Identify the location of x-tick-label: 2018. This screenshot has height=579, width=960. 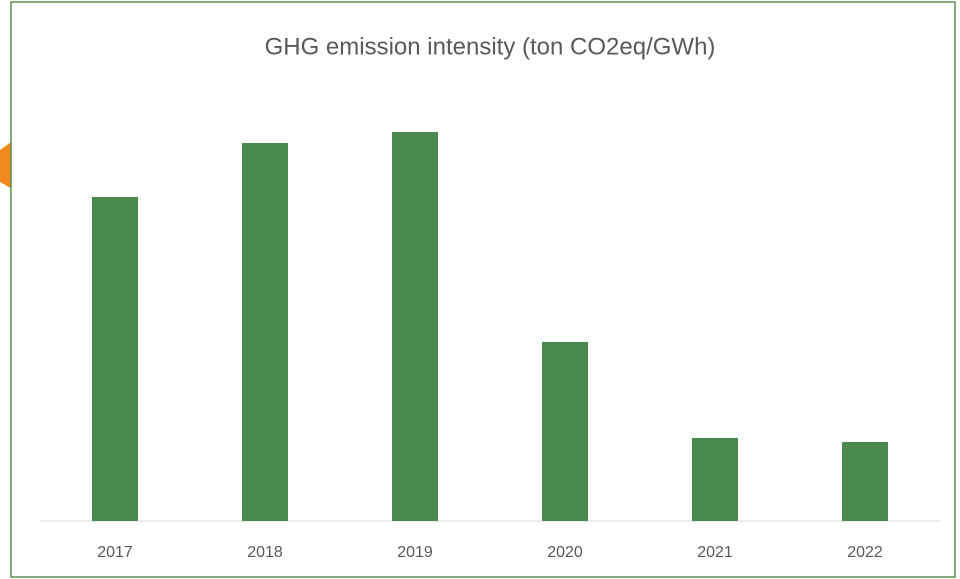
(265, 552).